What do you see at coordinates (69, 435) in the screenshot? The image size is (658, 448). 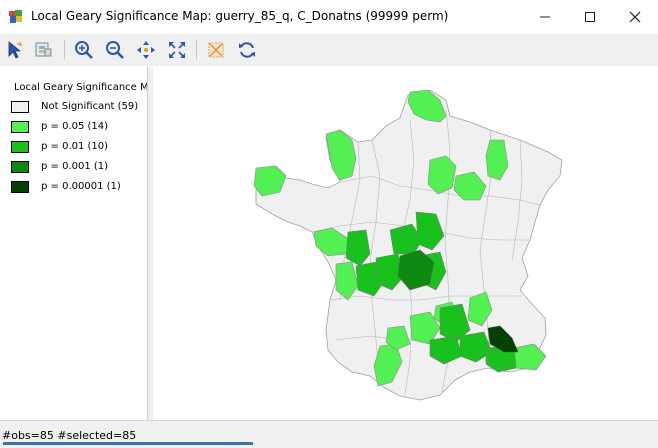 I see `status-text: #obs=85 #selected=85` at bounding box center [69, 435].